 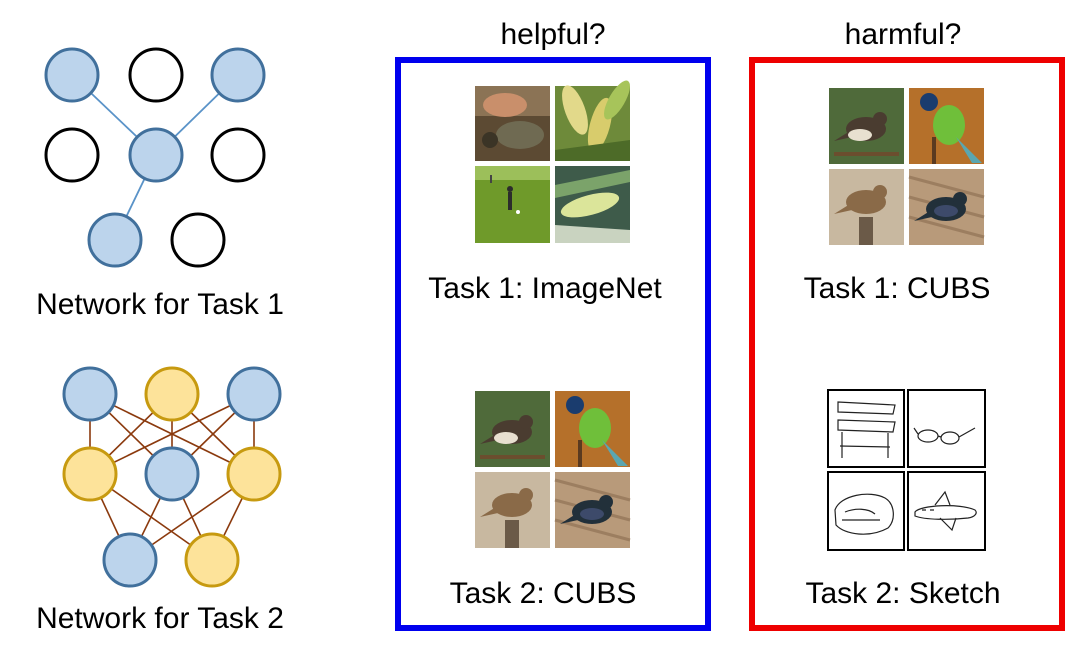 What do you see at coordinates (512, 429) in the screenshot?
I see `helpful-cubs-thumb-sparrow` at bounding box center [512, 429].